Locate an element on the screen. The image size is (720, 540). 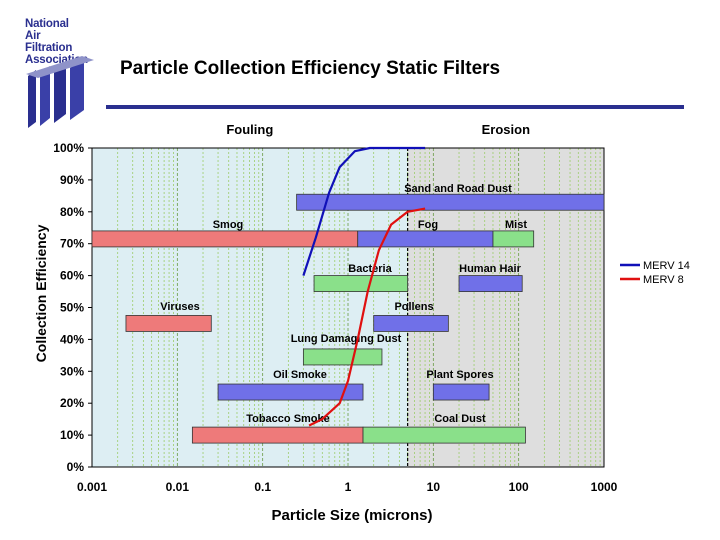
y-tick-label: 60% is located at coordinates (72, 276).